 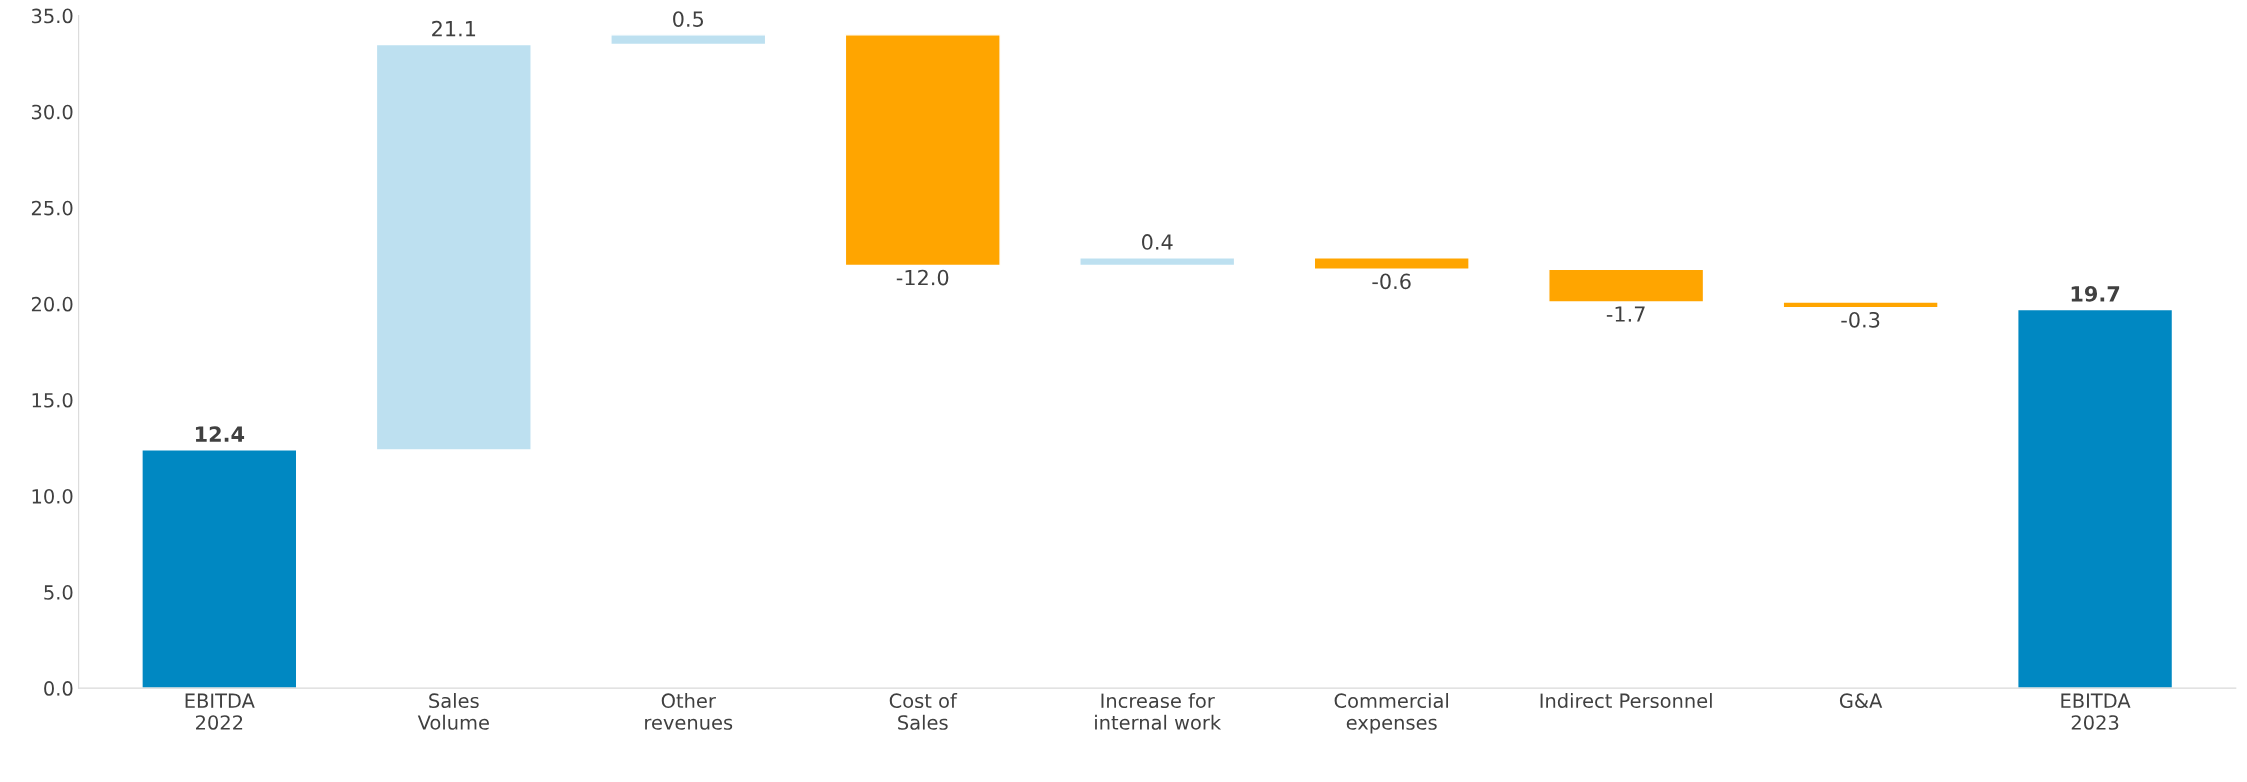 I want to click on data-label: 19.7, so click(x=2095, y=294).